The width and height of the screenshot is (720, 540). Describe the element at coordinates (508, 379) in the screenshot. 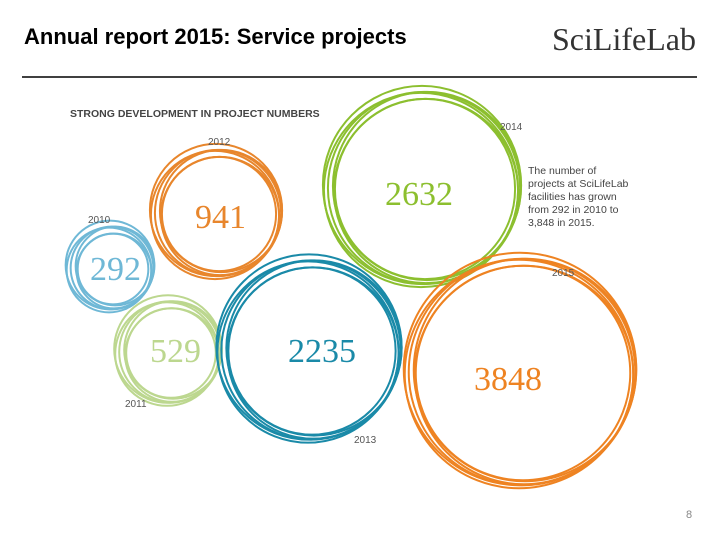

I see `bubble-value: 3848` at that location.